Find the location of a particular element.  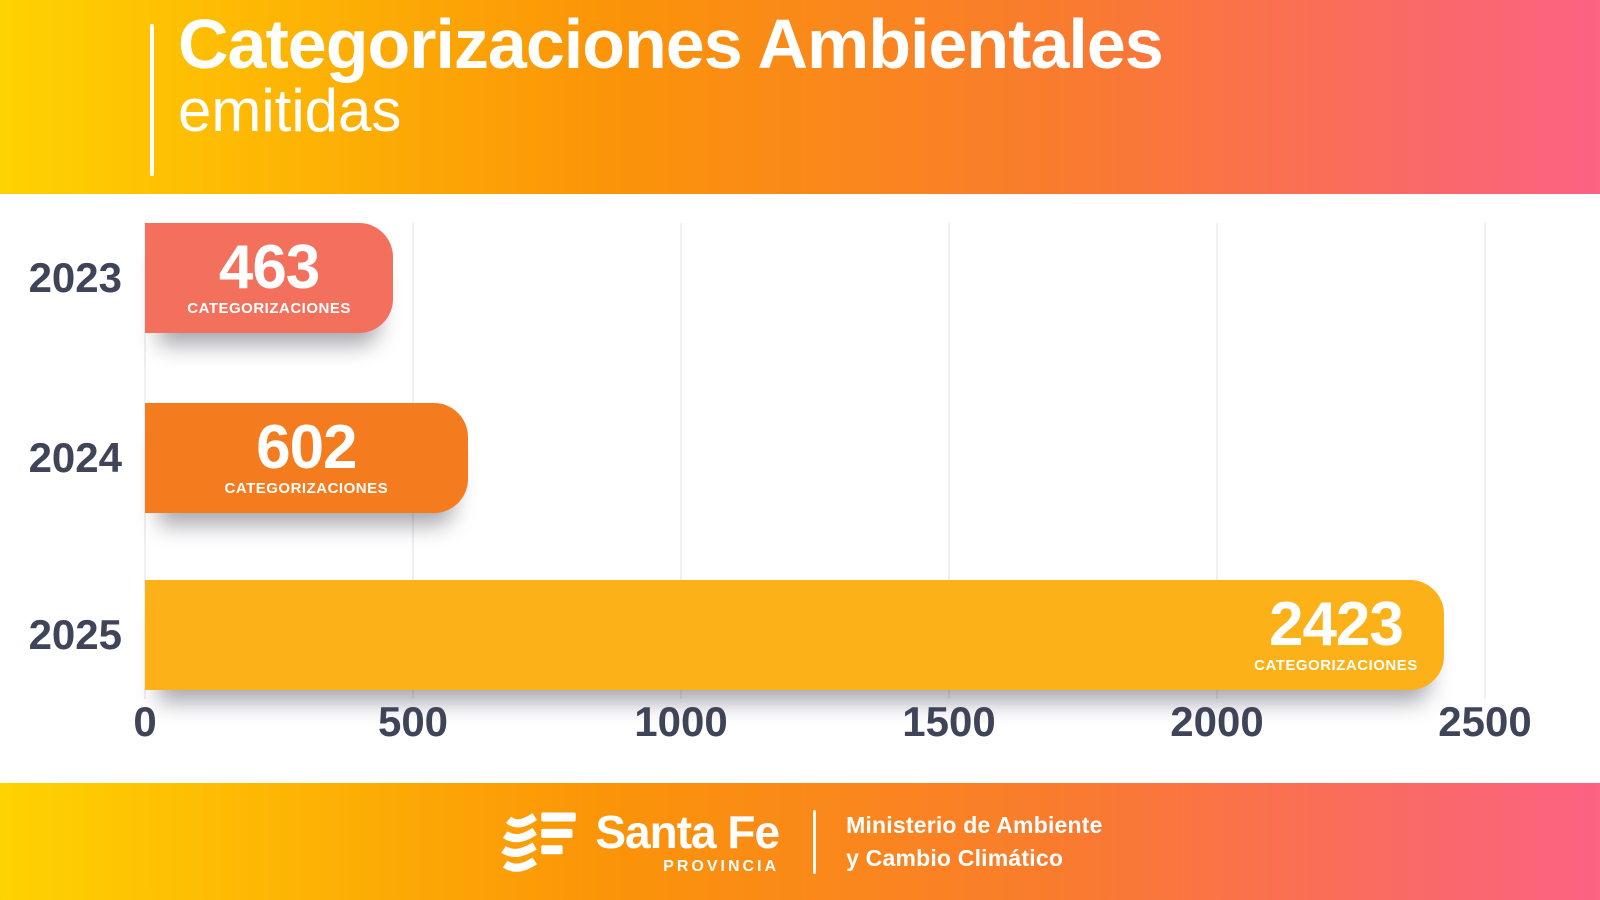

bar-value-block: 2423 CATEGORIZACIONES is located at coordinates (1336, 632).